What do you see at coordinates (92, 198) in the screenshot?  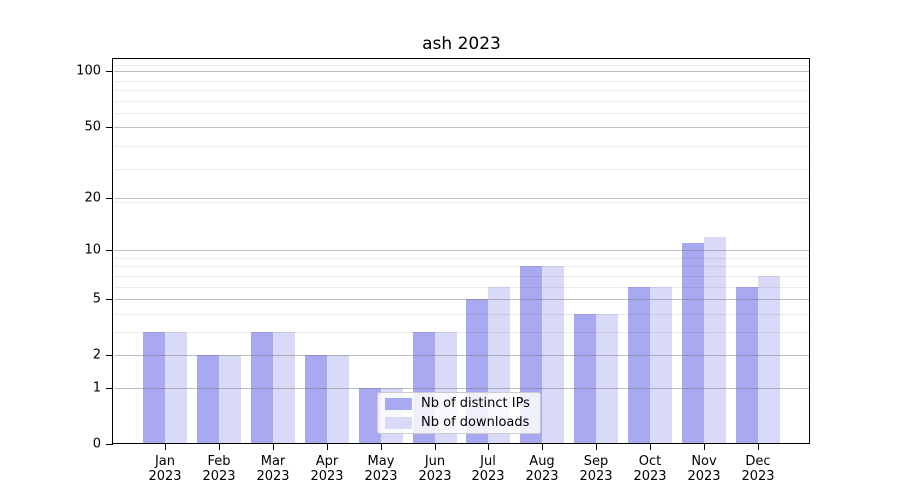 I see `y-tick-label: 20` at bounding box center [92, 198].